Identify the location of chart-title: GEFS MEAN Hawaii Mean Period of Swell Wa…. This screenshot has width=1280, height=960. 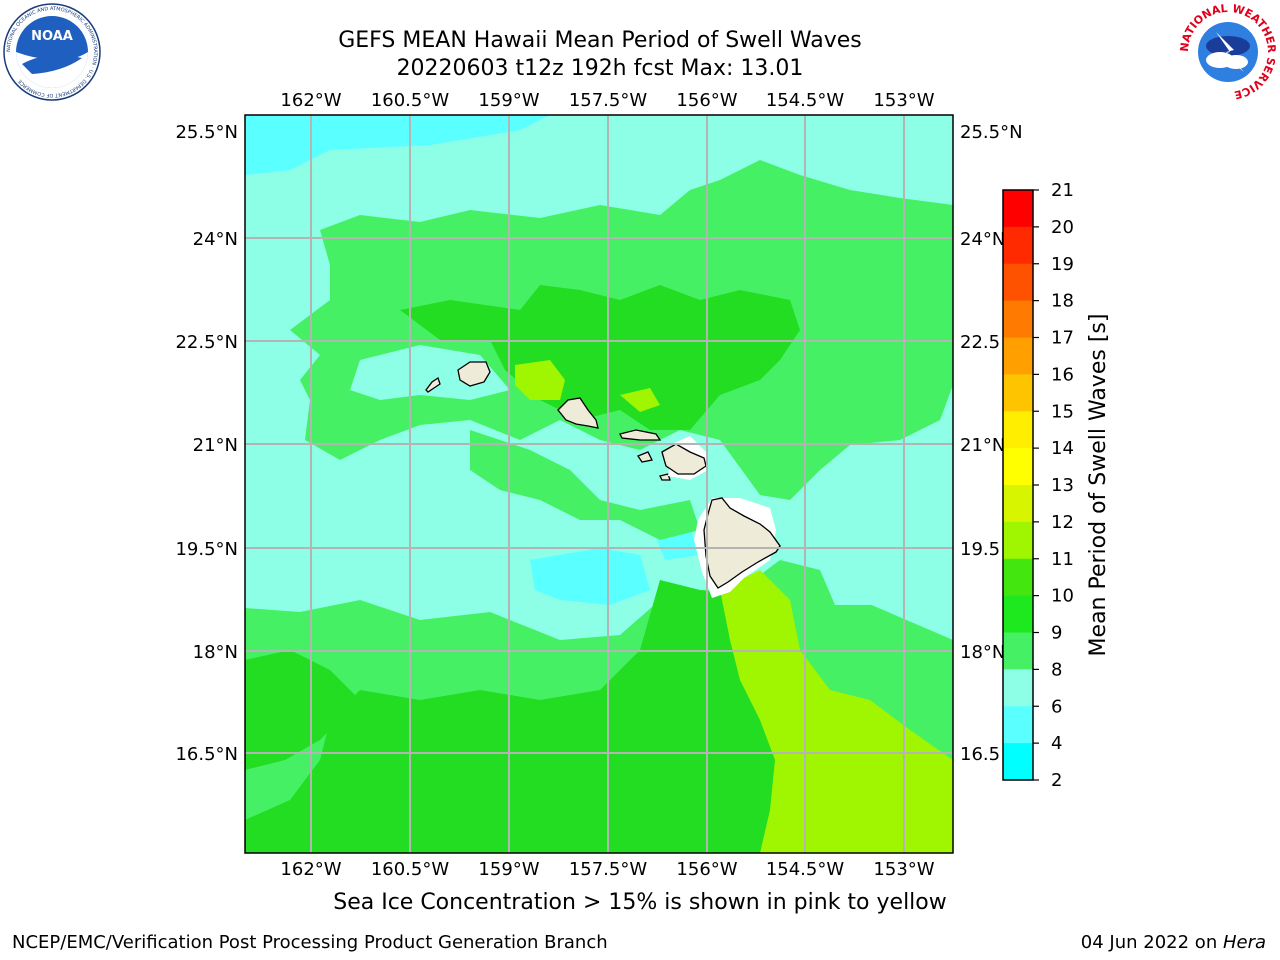
(600, 40).